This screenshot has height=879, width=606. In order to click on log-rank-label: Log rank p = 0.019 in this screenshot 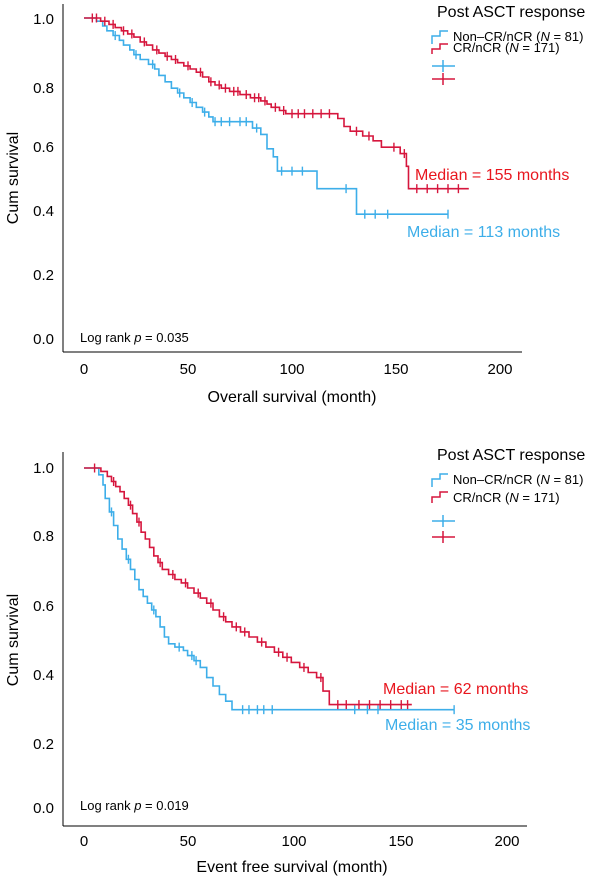, I will do `click(134, 805)`.